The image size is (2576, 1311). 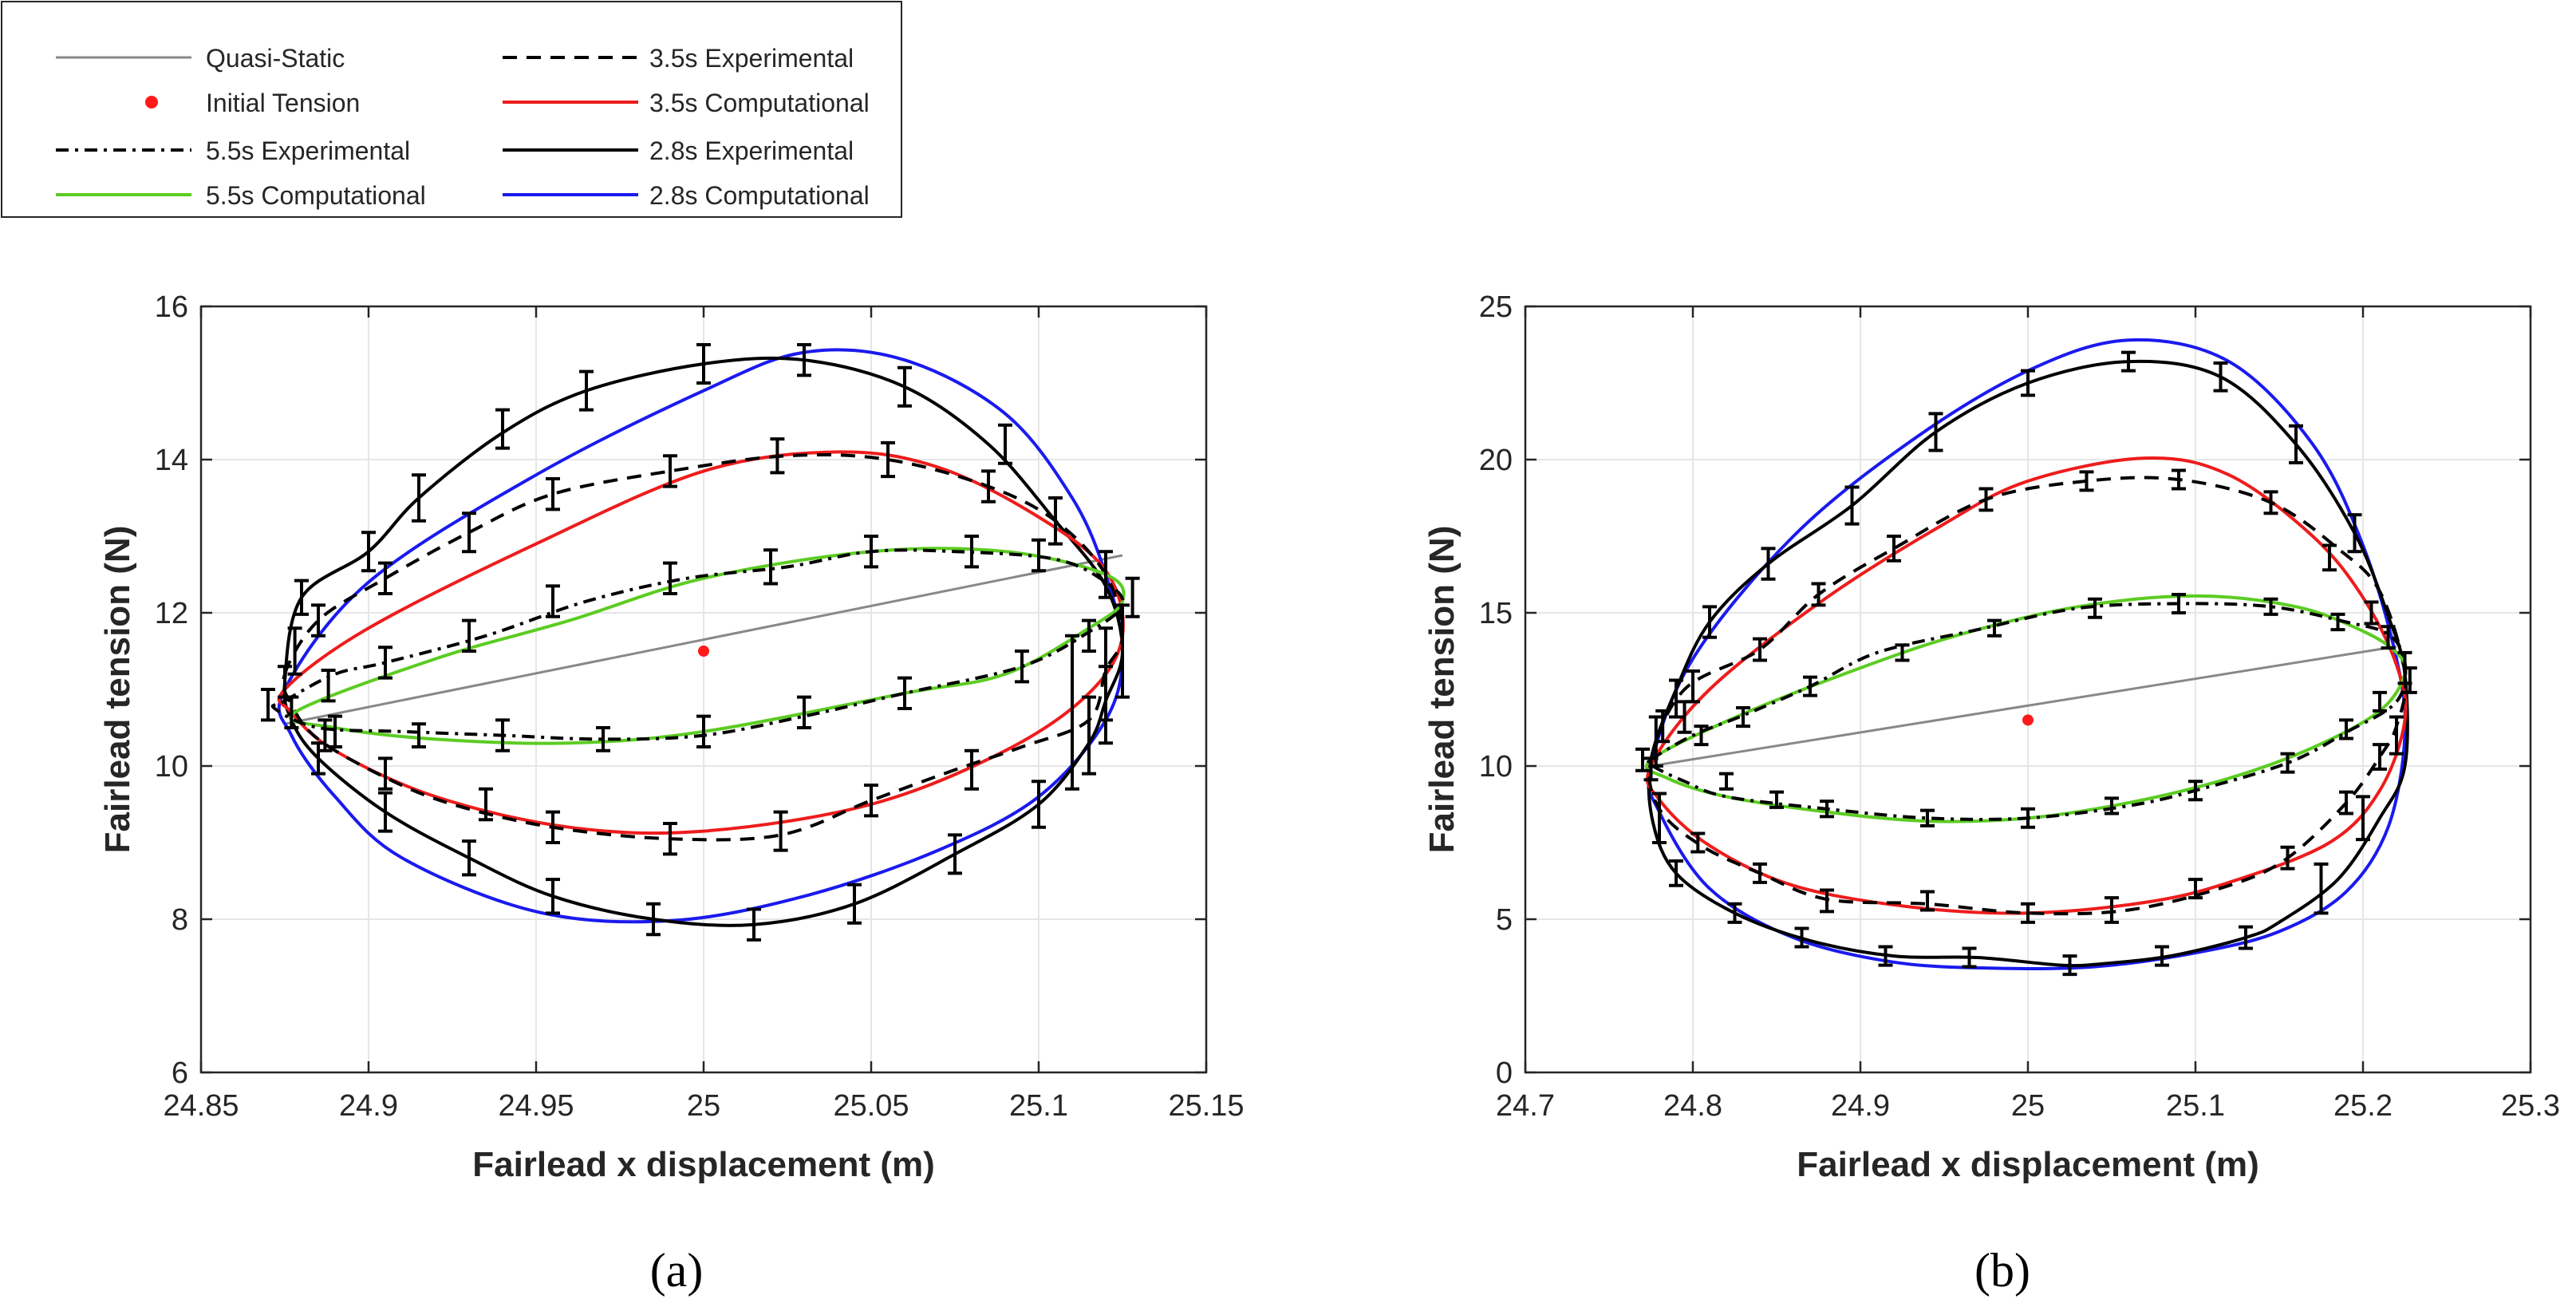 What do you see at coordinates (316, 195) in the screenshot?
I see `legend-label: 5.5s Computational` at bounding box center [316, 195].